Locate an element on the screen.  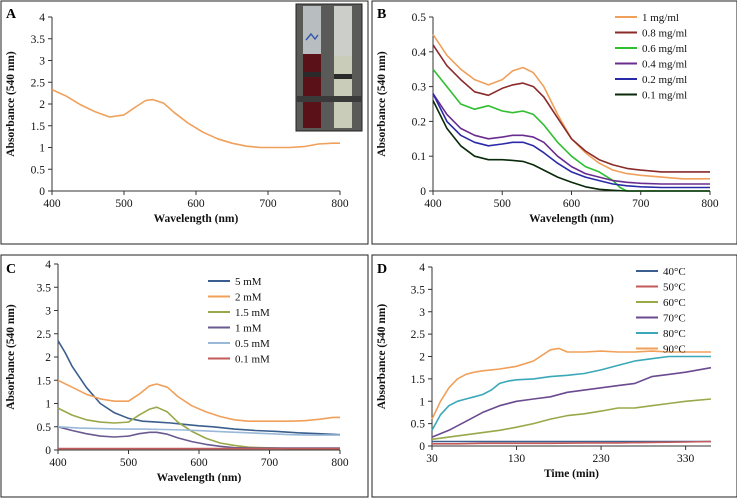
panel-b-legend-label: 0.8 mg/ml is located at coordinates (664, 34).